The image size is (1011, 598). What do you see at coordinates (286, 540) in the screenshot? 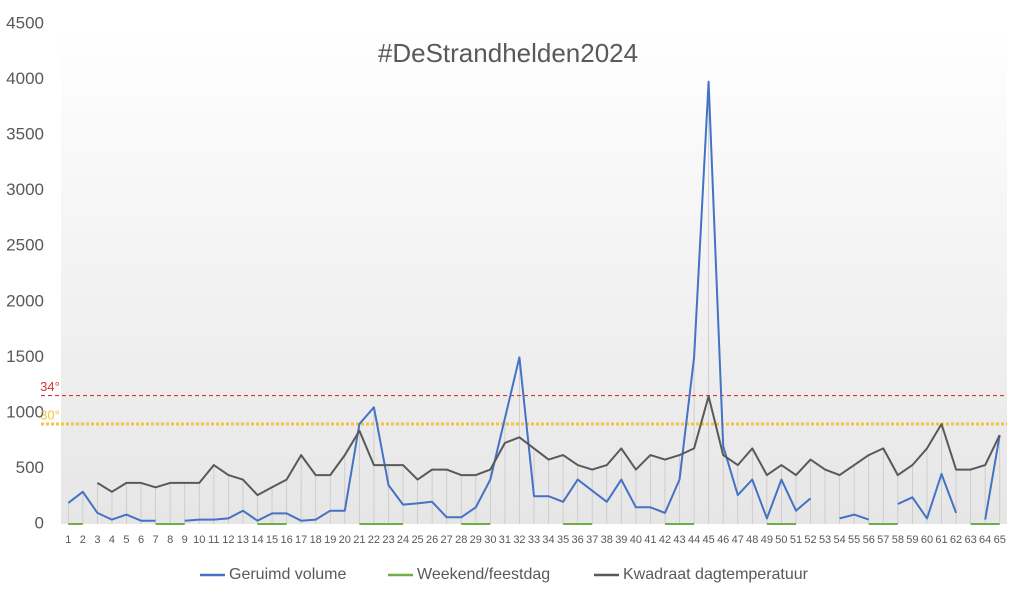
I see `x-tick-label: 16` at bounding box center [286, 540].